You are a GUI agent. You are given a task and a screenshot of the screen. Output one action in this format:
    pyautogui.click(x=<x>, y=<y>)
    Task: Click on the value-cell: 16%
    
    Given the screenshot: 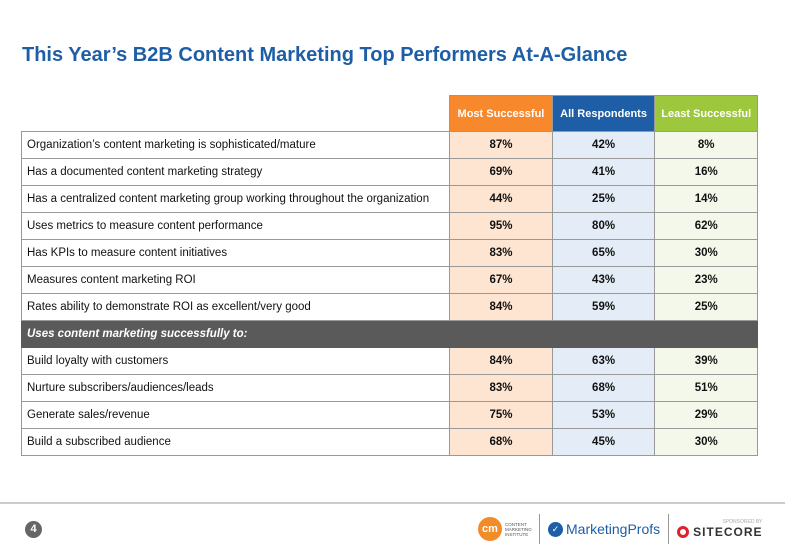 What is the action you would take?
    pyautogui.click(x=706, y=172)
    